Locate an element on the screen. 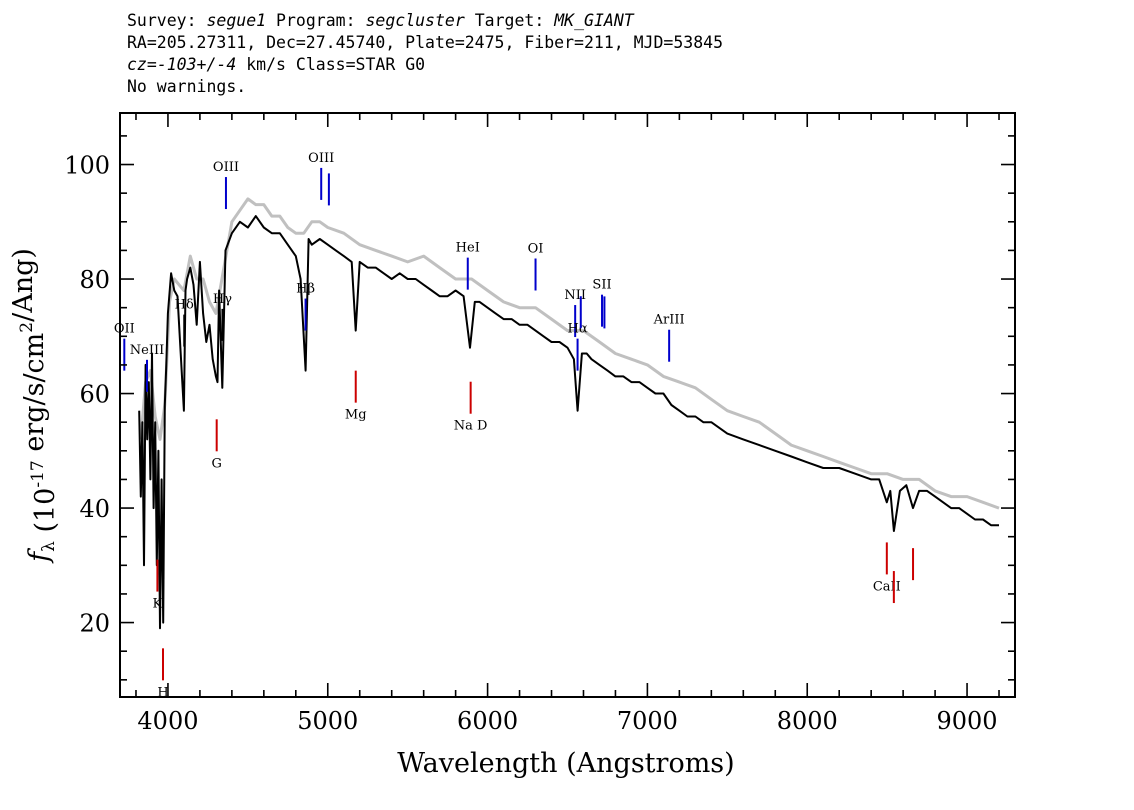 Image resolution: width=1134 pixels, height=810 pixels. x-tick-label: 8000 is located at coordinates (807, 721).